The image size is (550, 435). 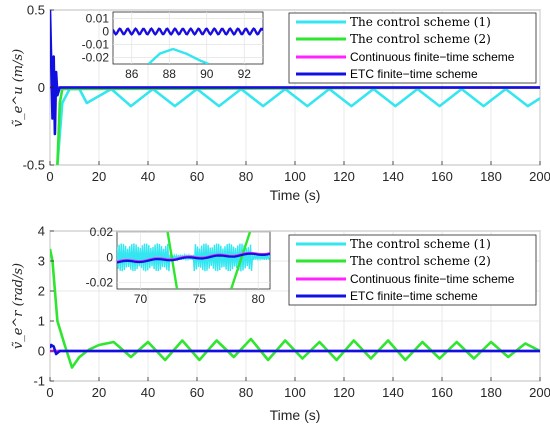 I want to click on inset-series-top, so click(x=188, y=38).